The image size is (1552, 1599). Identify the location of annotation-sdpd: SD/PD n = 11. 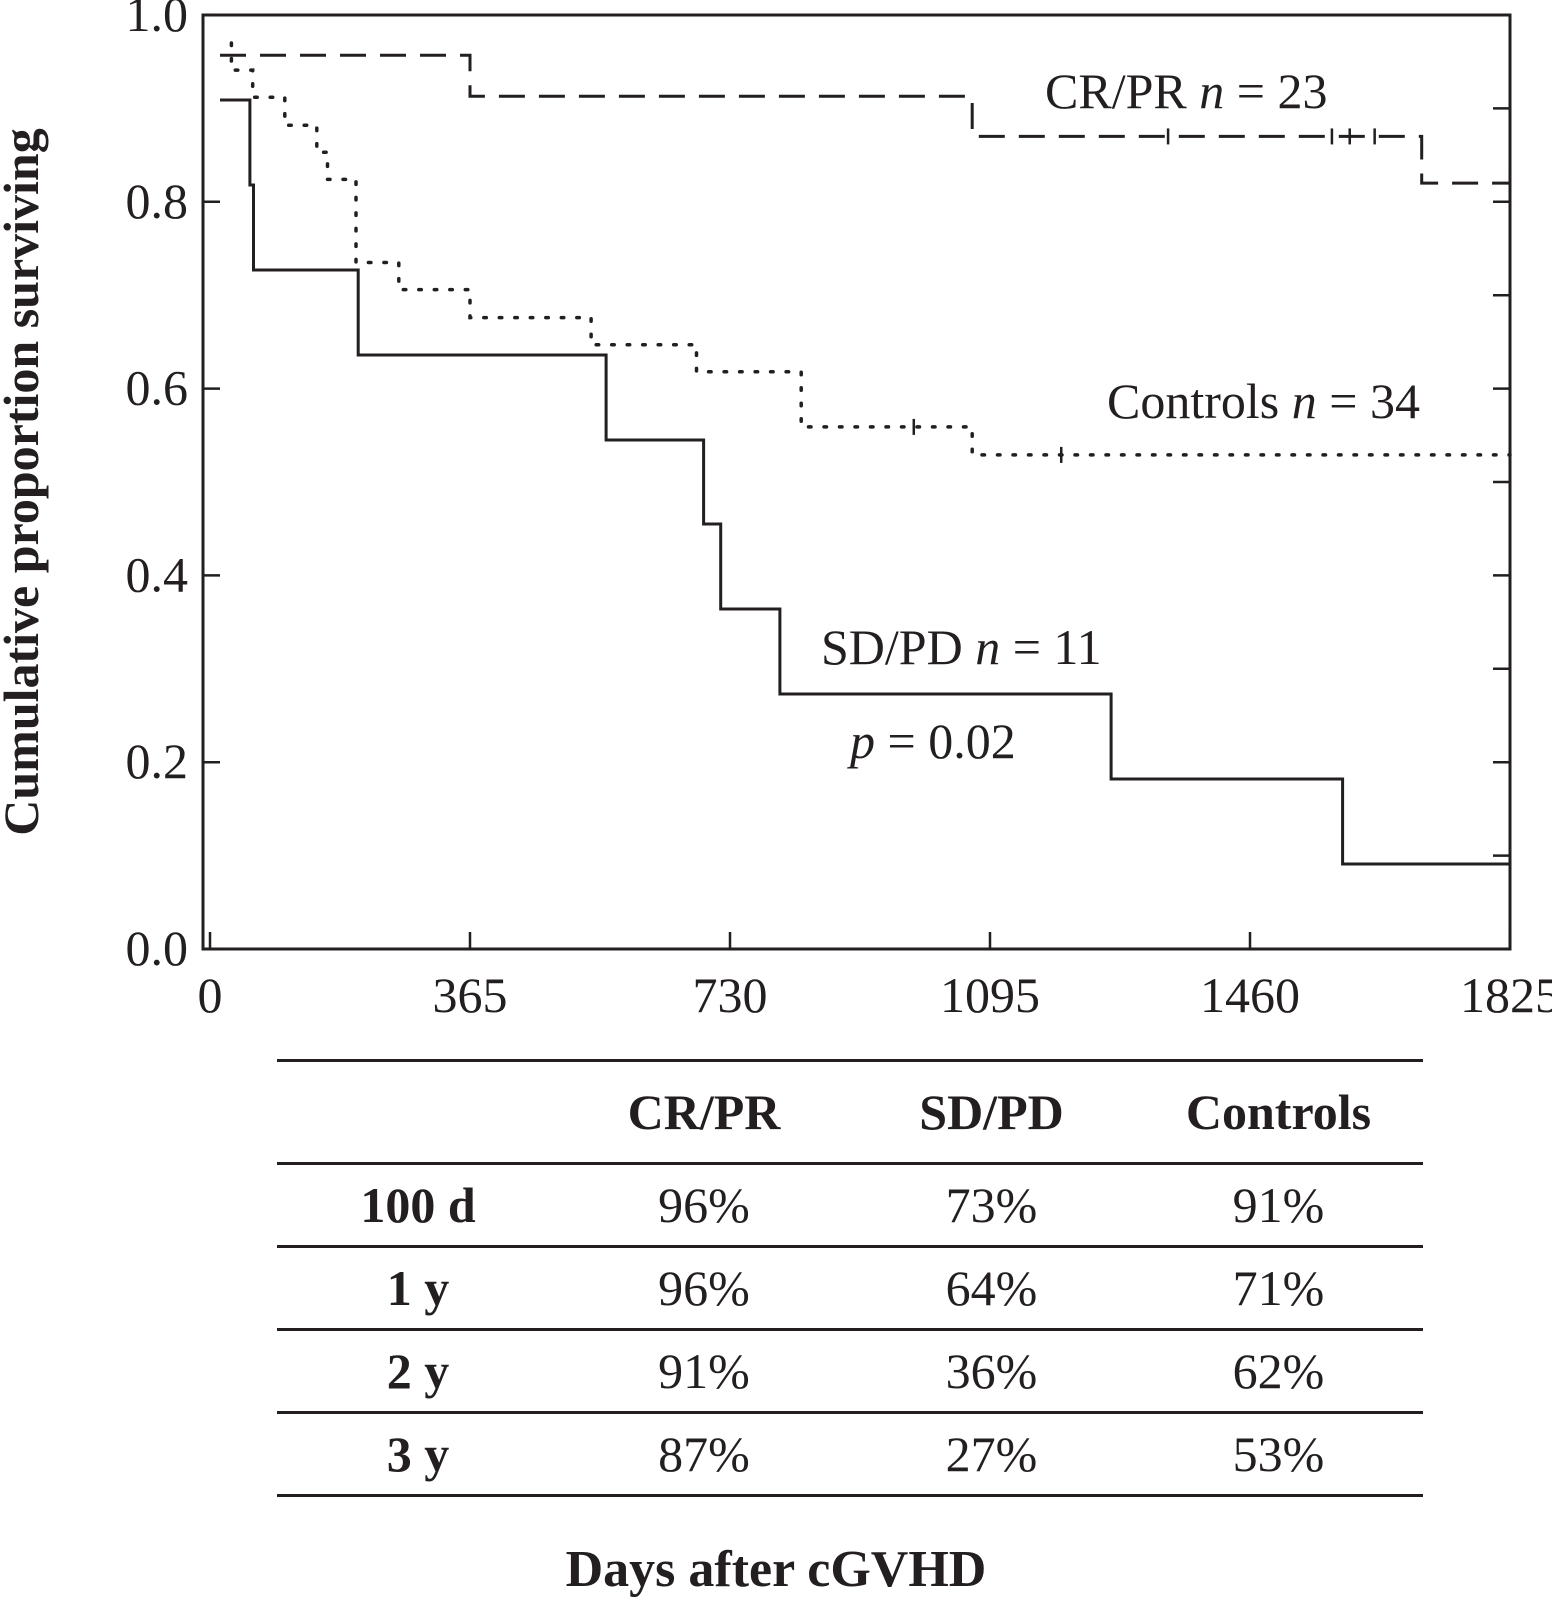
(961, 647).